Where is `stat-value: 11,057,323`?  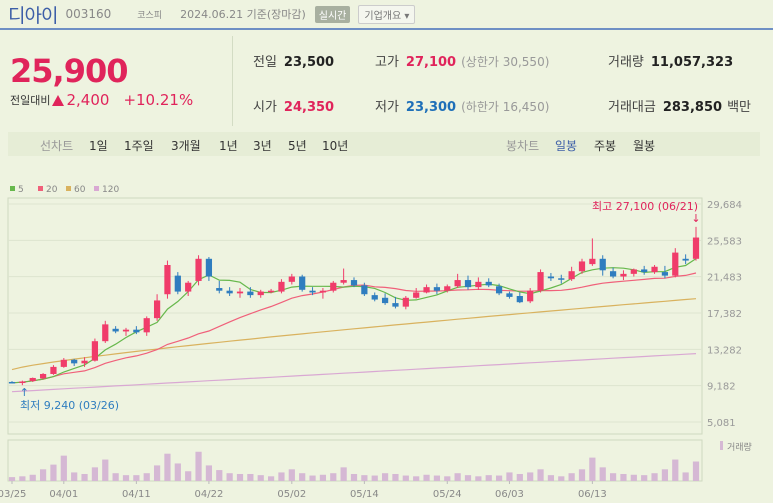
stat-value: 11,057,323 is located at coordinates (692, 62).